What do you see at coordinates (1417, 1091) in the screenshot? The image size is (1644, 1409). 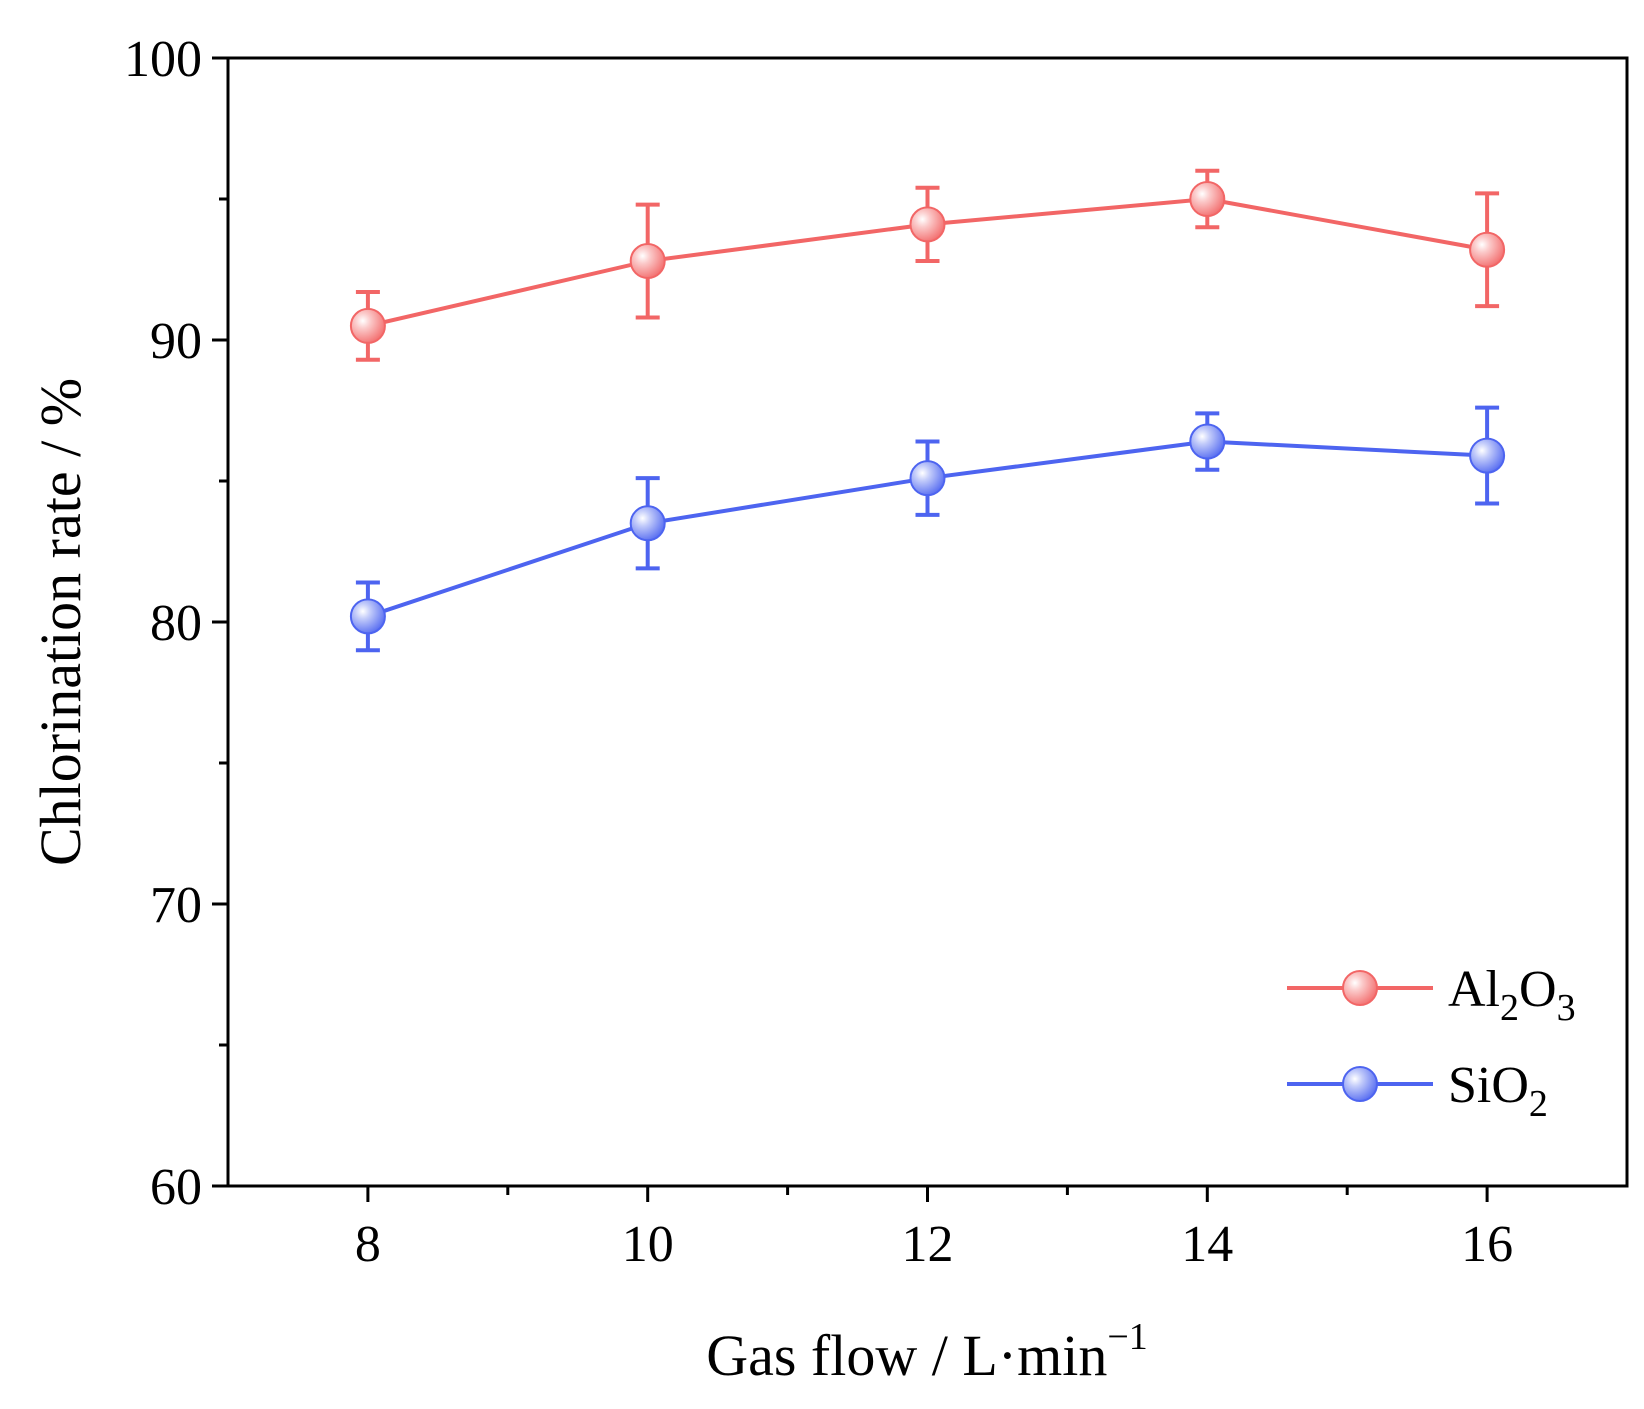 I see `legend-item-sio2: SiO2` at bounding box center [1417, 1091].